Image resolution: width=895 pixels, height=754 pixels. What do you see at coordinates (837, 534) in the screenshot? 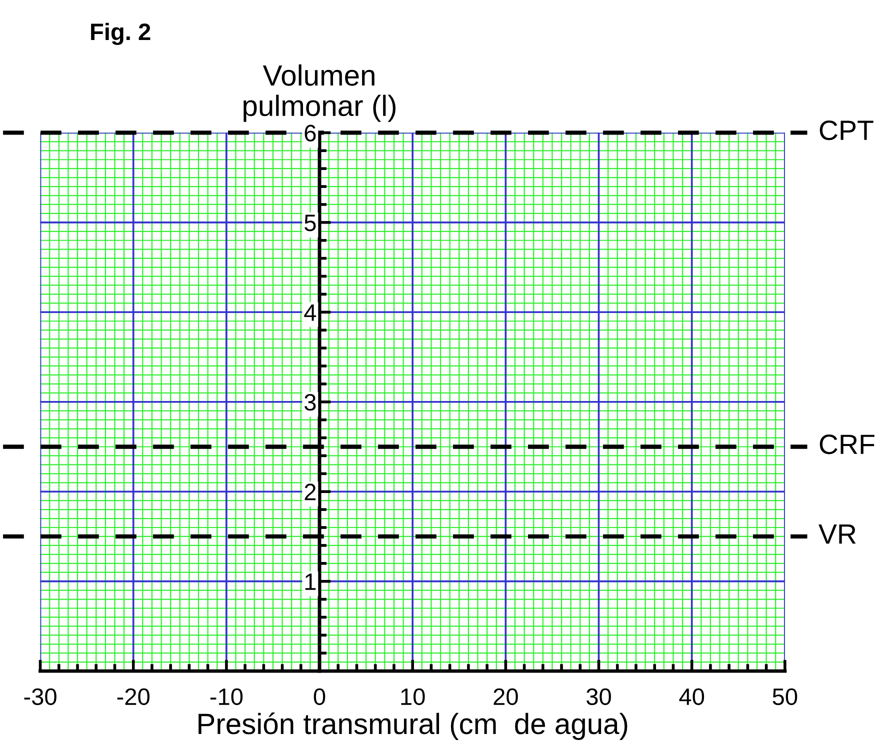
I see `ref-line-label: VR` at bounding box center [837, 534].